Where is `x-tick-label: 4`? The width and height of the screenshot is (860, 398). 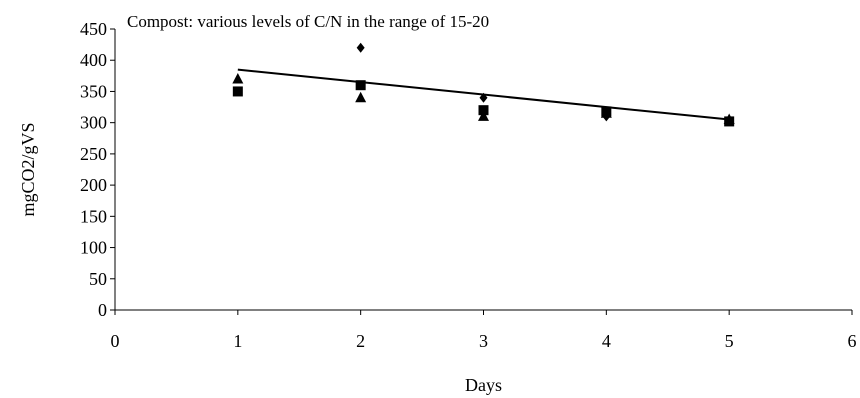 x-tick-label: 4 is located at coordinates (606, 341).